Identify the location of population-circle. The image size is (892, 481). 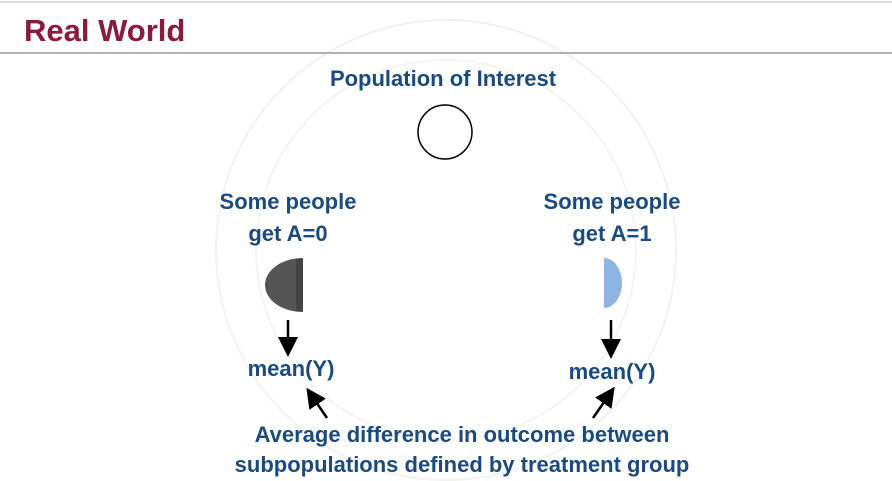
(445, 132).